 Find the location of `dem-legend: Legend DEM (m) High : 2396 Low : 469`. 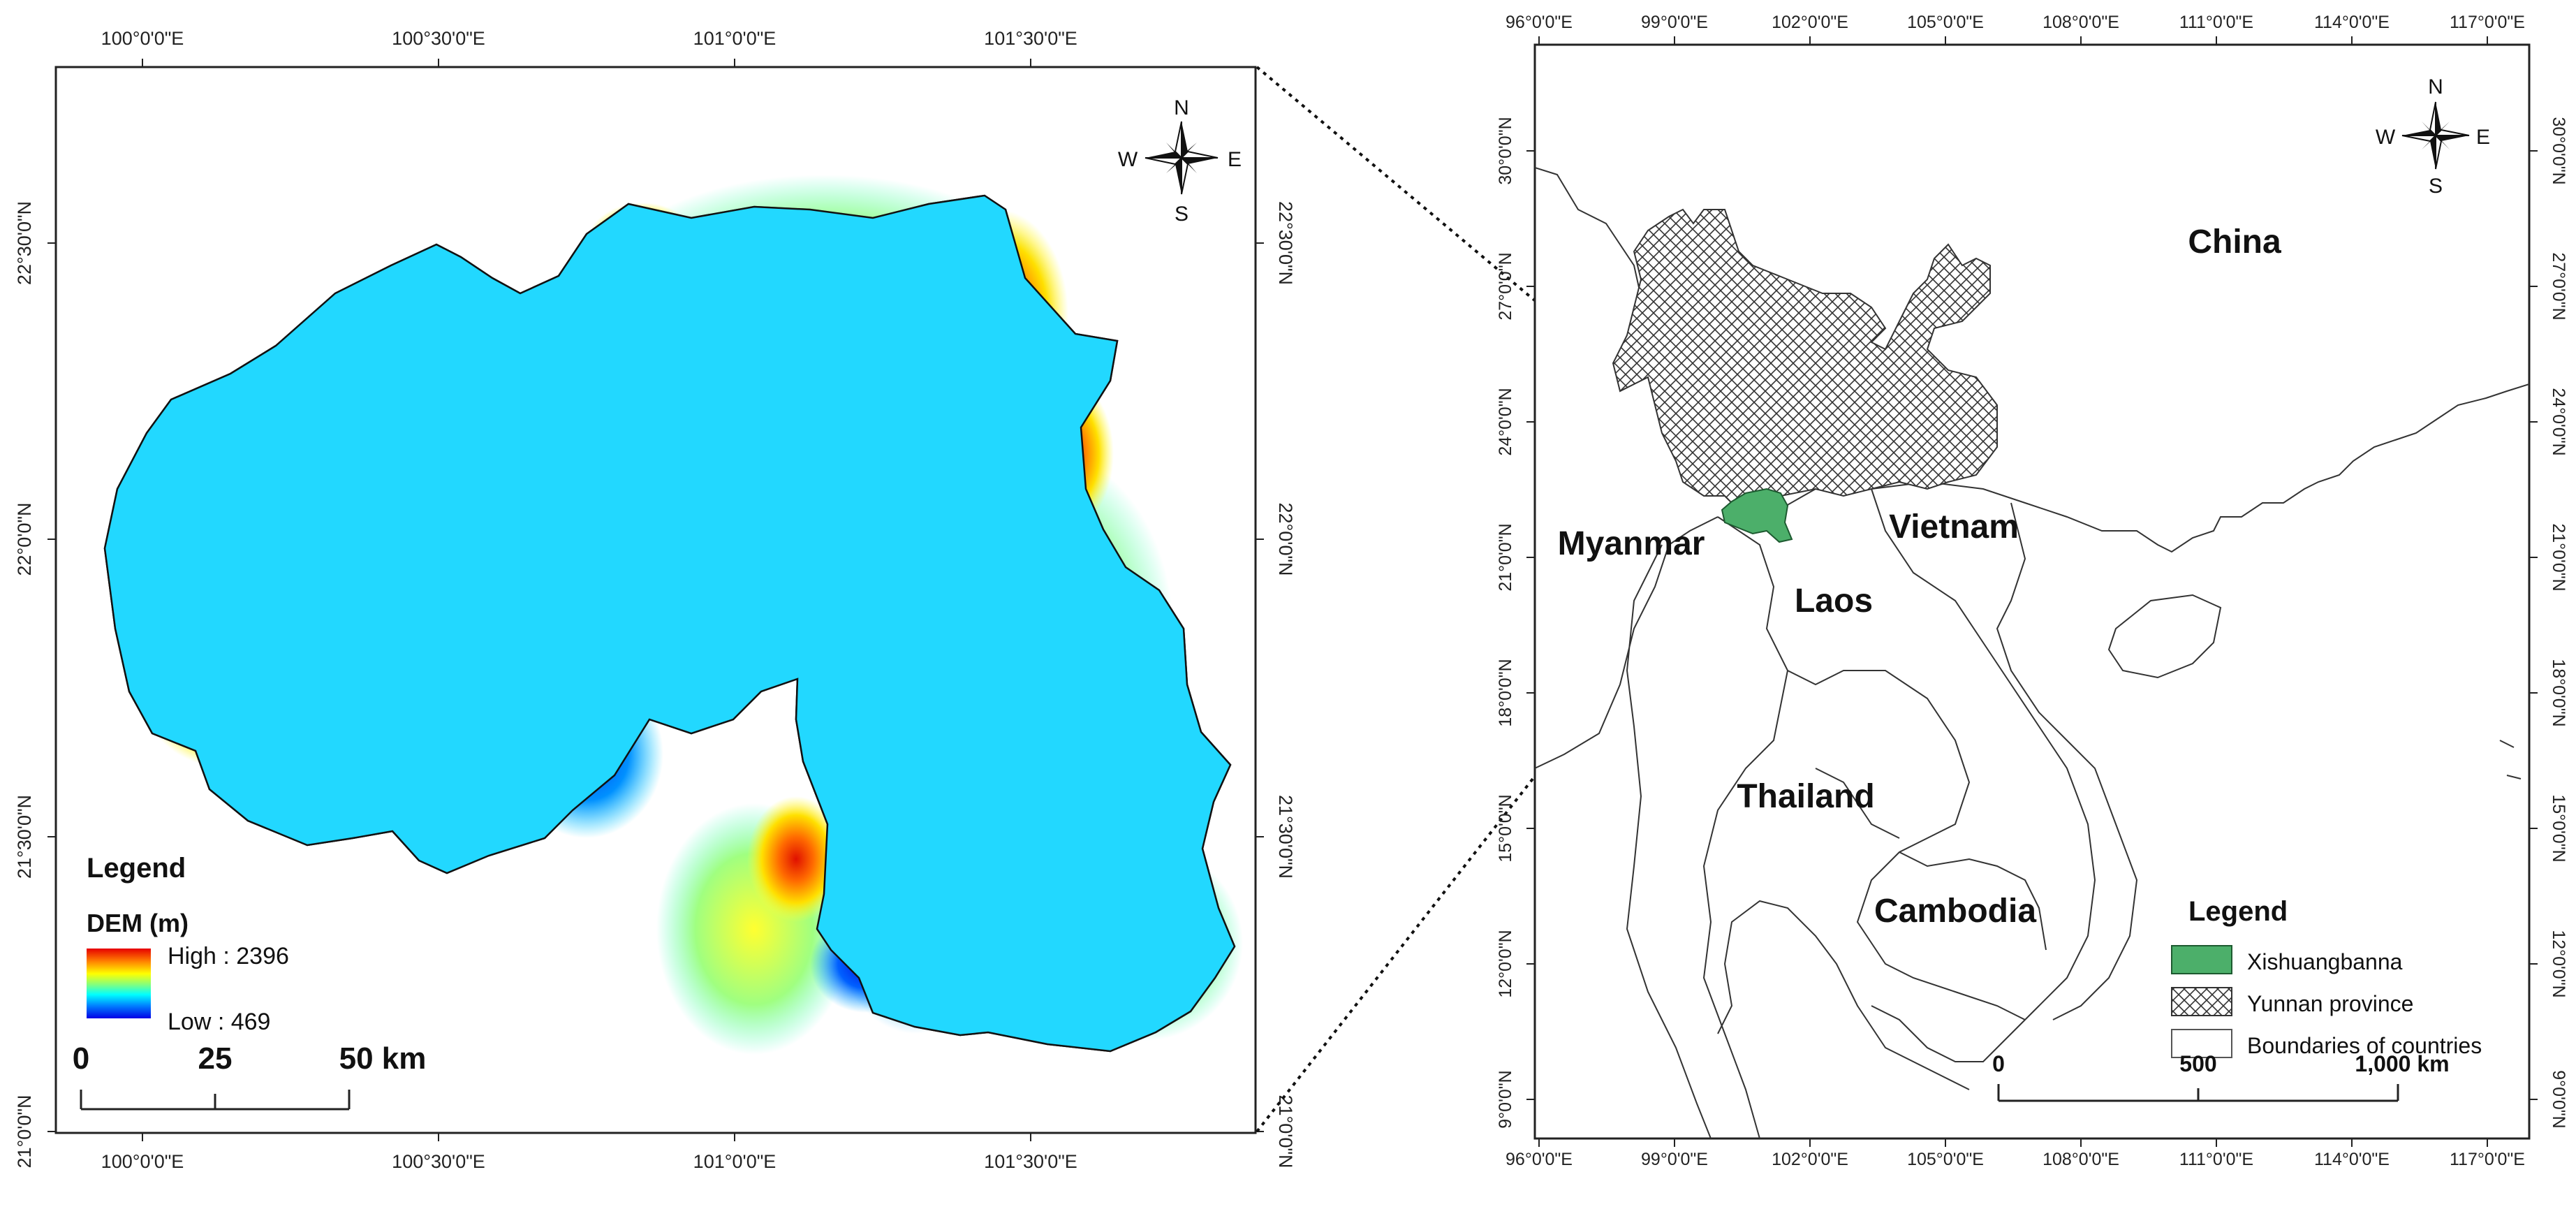

dem-legend: Legend DEM (m) High : 2396 Low : 469 is located at coordinates (188, 944).